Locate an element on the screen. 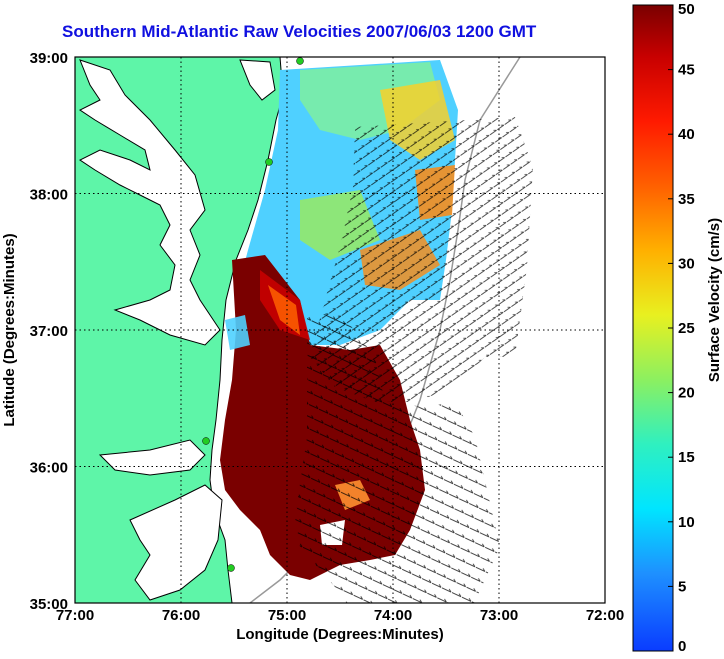 Image resolution: width=724 pixels, height=659 pixels. chesapeake-bay is located at coordinates (150, 202).